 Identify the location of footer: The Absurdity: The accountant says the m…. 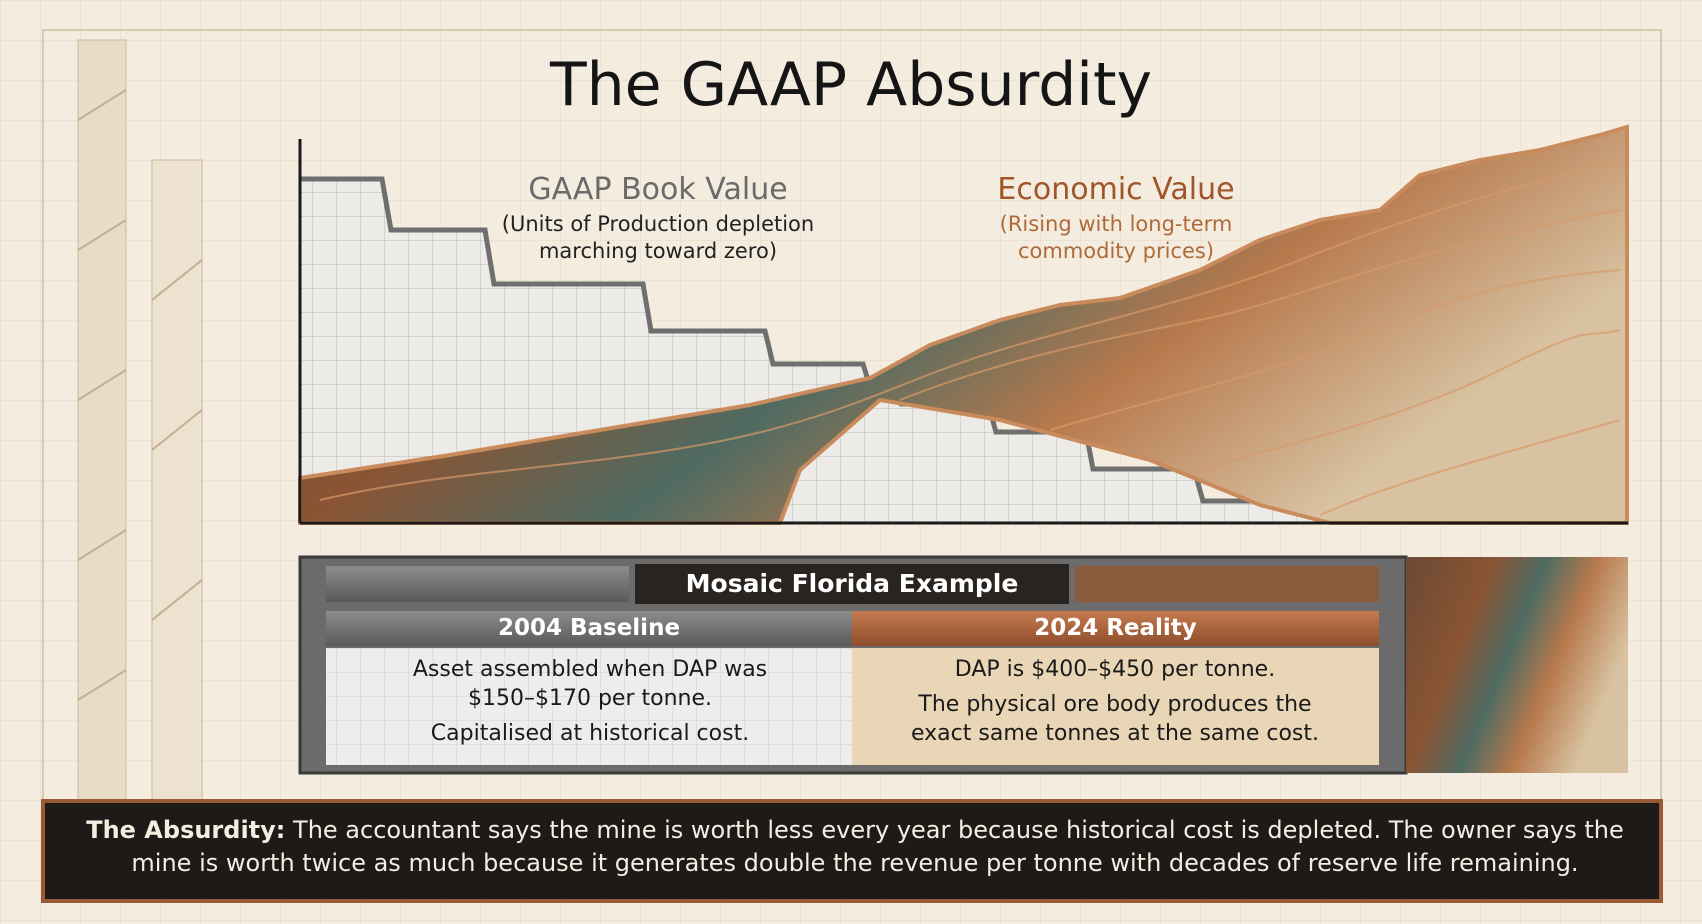
(855, 847).